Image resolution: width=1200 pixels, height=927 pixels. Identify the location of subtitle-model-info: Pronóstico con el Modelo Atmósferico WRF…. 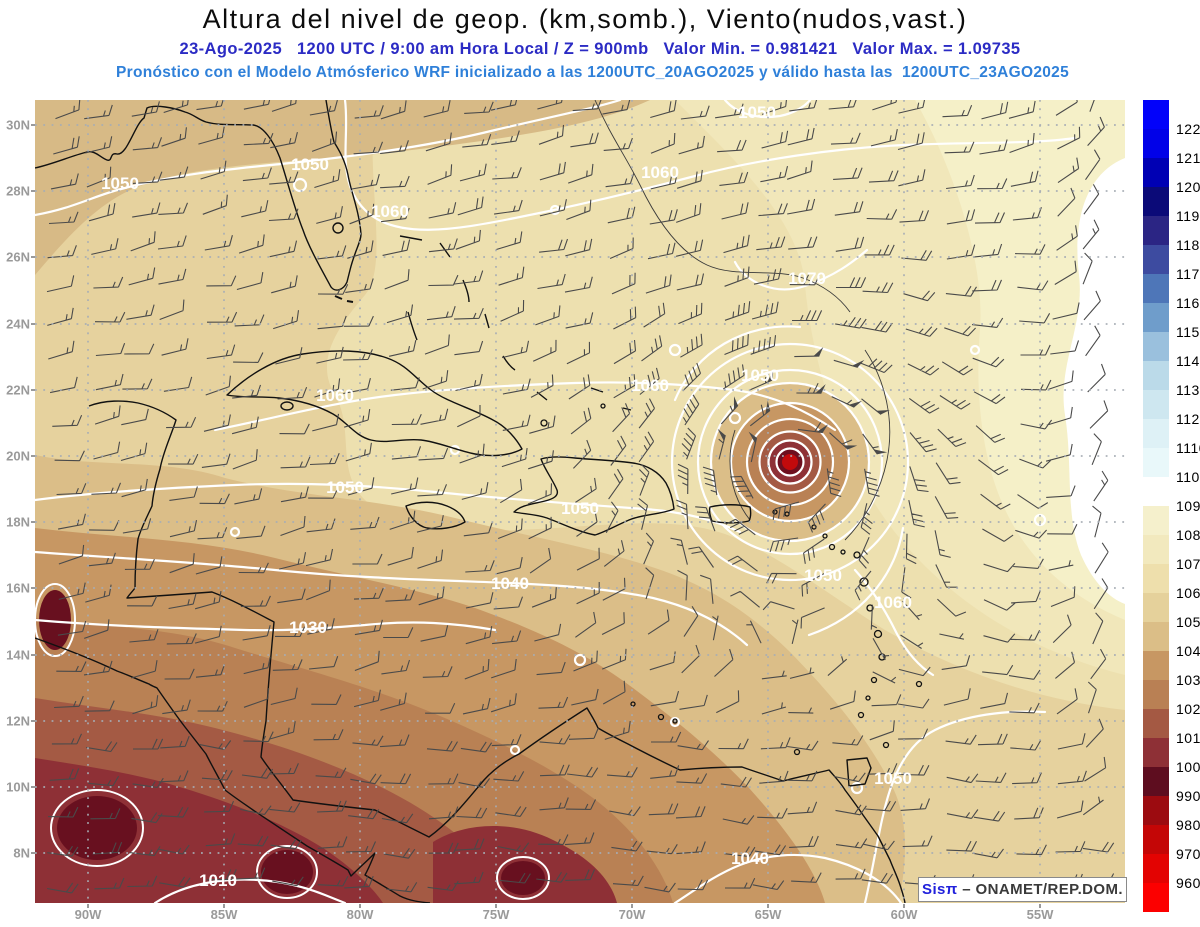
(592, 72).